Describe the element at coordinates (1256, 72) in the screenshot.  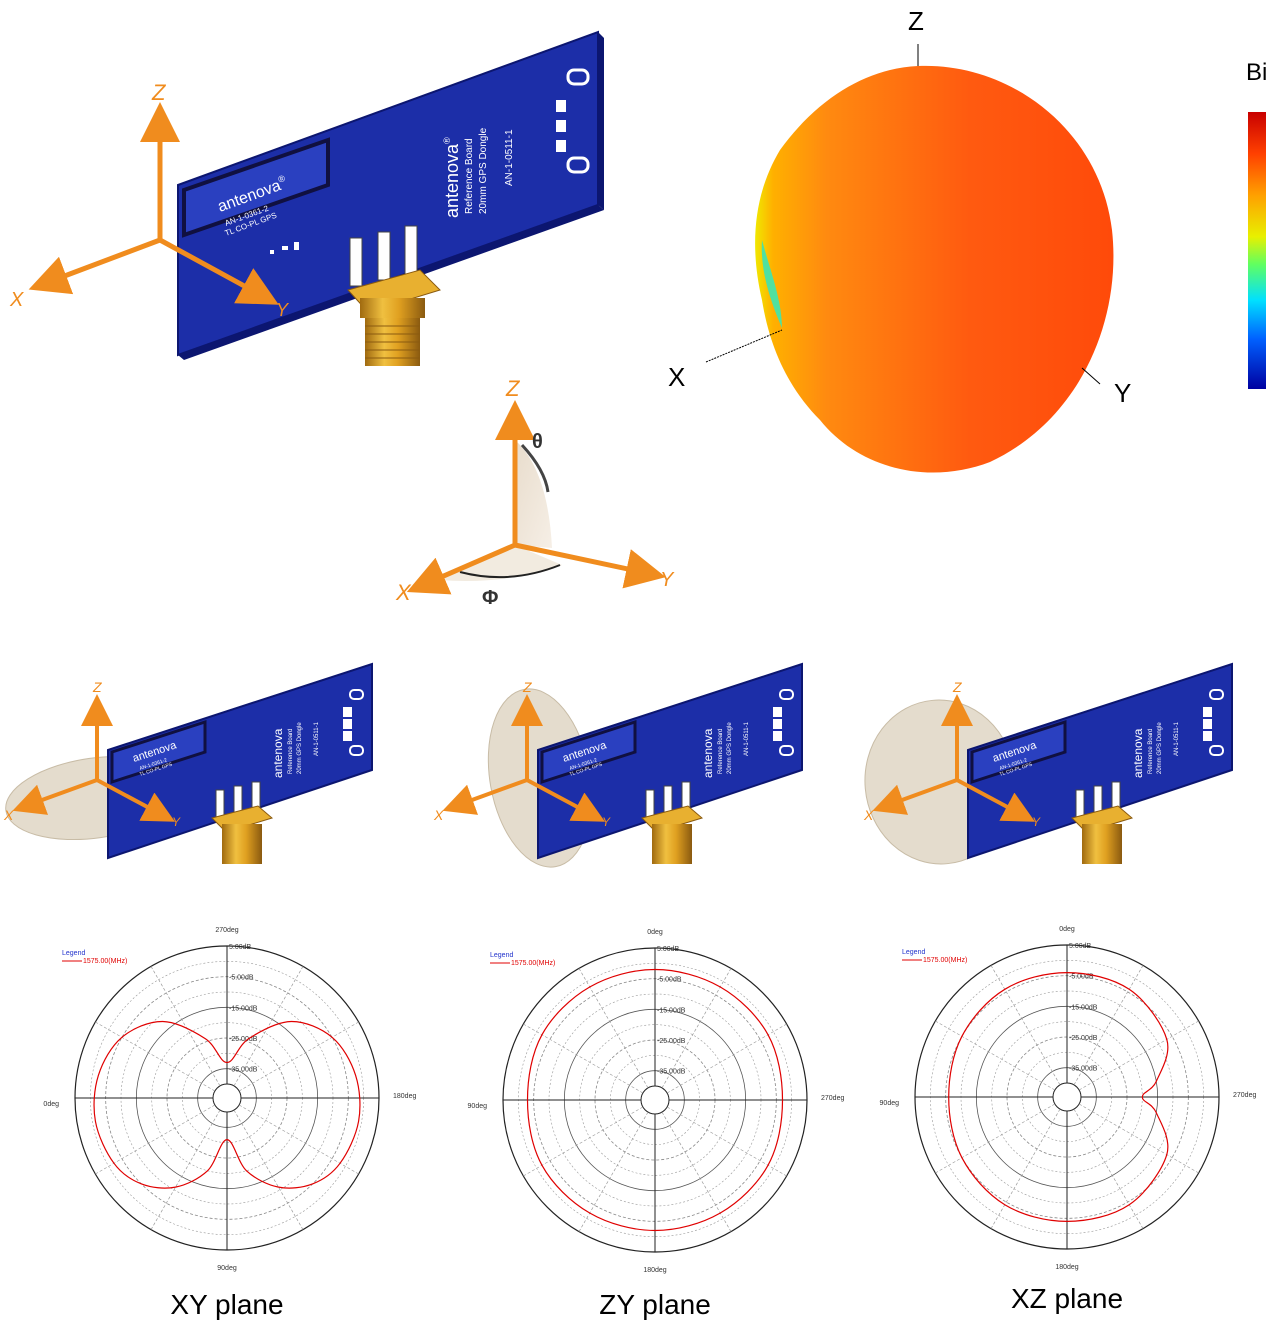
I see `colorbar-label: Bi` at that location.